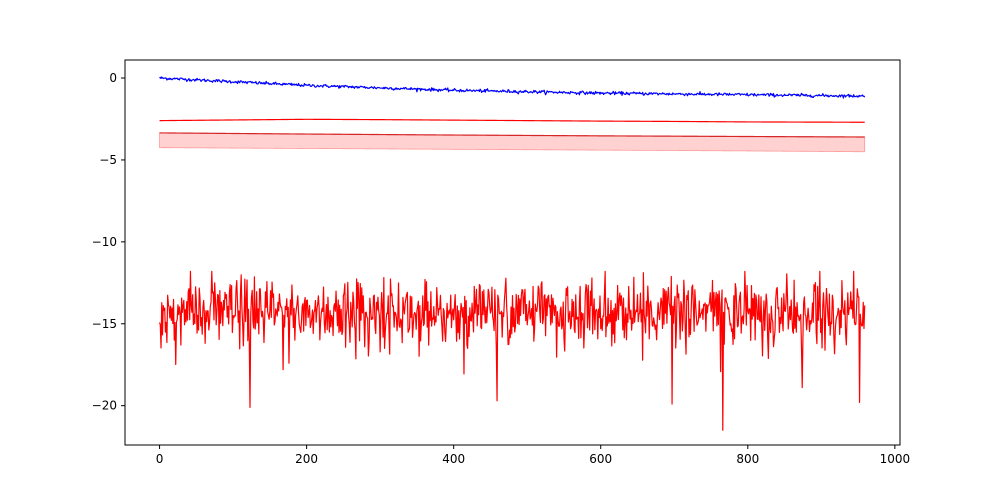 The image size is (1000, 500). What do you see at coordinates (533, 455) in the screenshot?
I see `x-axis: 0 200 400 600 800 1000` at bounding box center [533, 455].